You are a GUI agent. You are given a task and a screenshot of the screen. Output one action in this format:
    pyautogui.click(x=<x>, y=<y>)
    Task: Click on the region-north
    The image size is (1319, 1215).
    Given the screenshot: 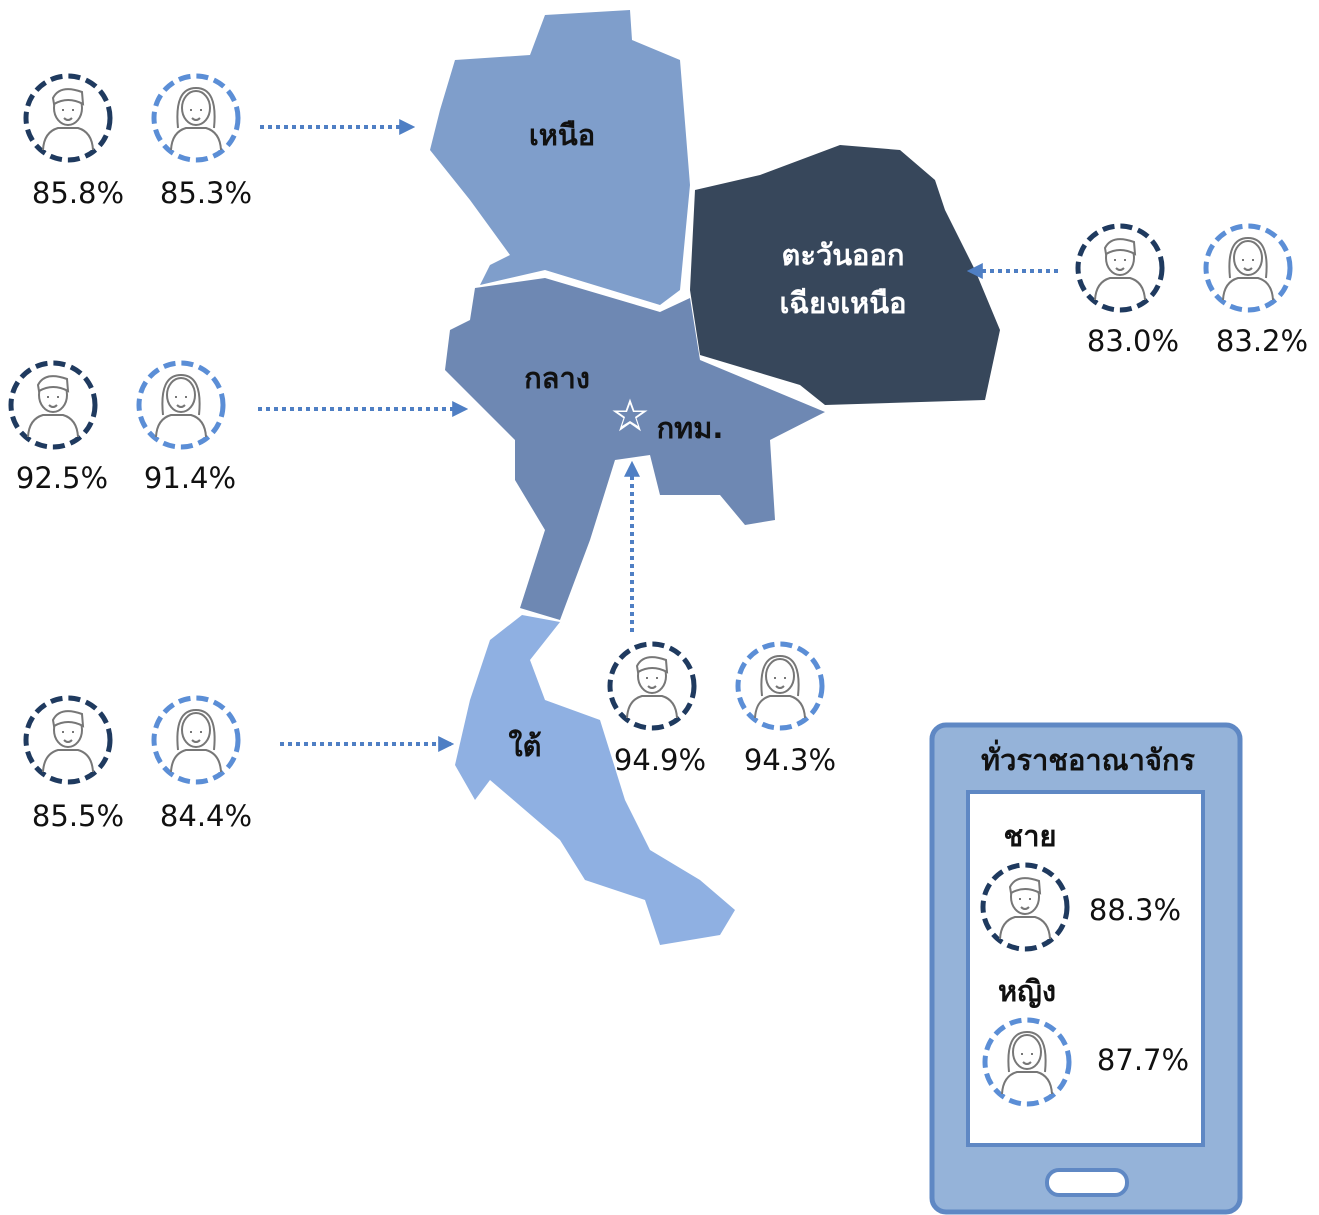 What is the action you would take?
    pyautogui.click(x=560, y=157)
    